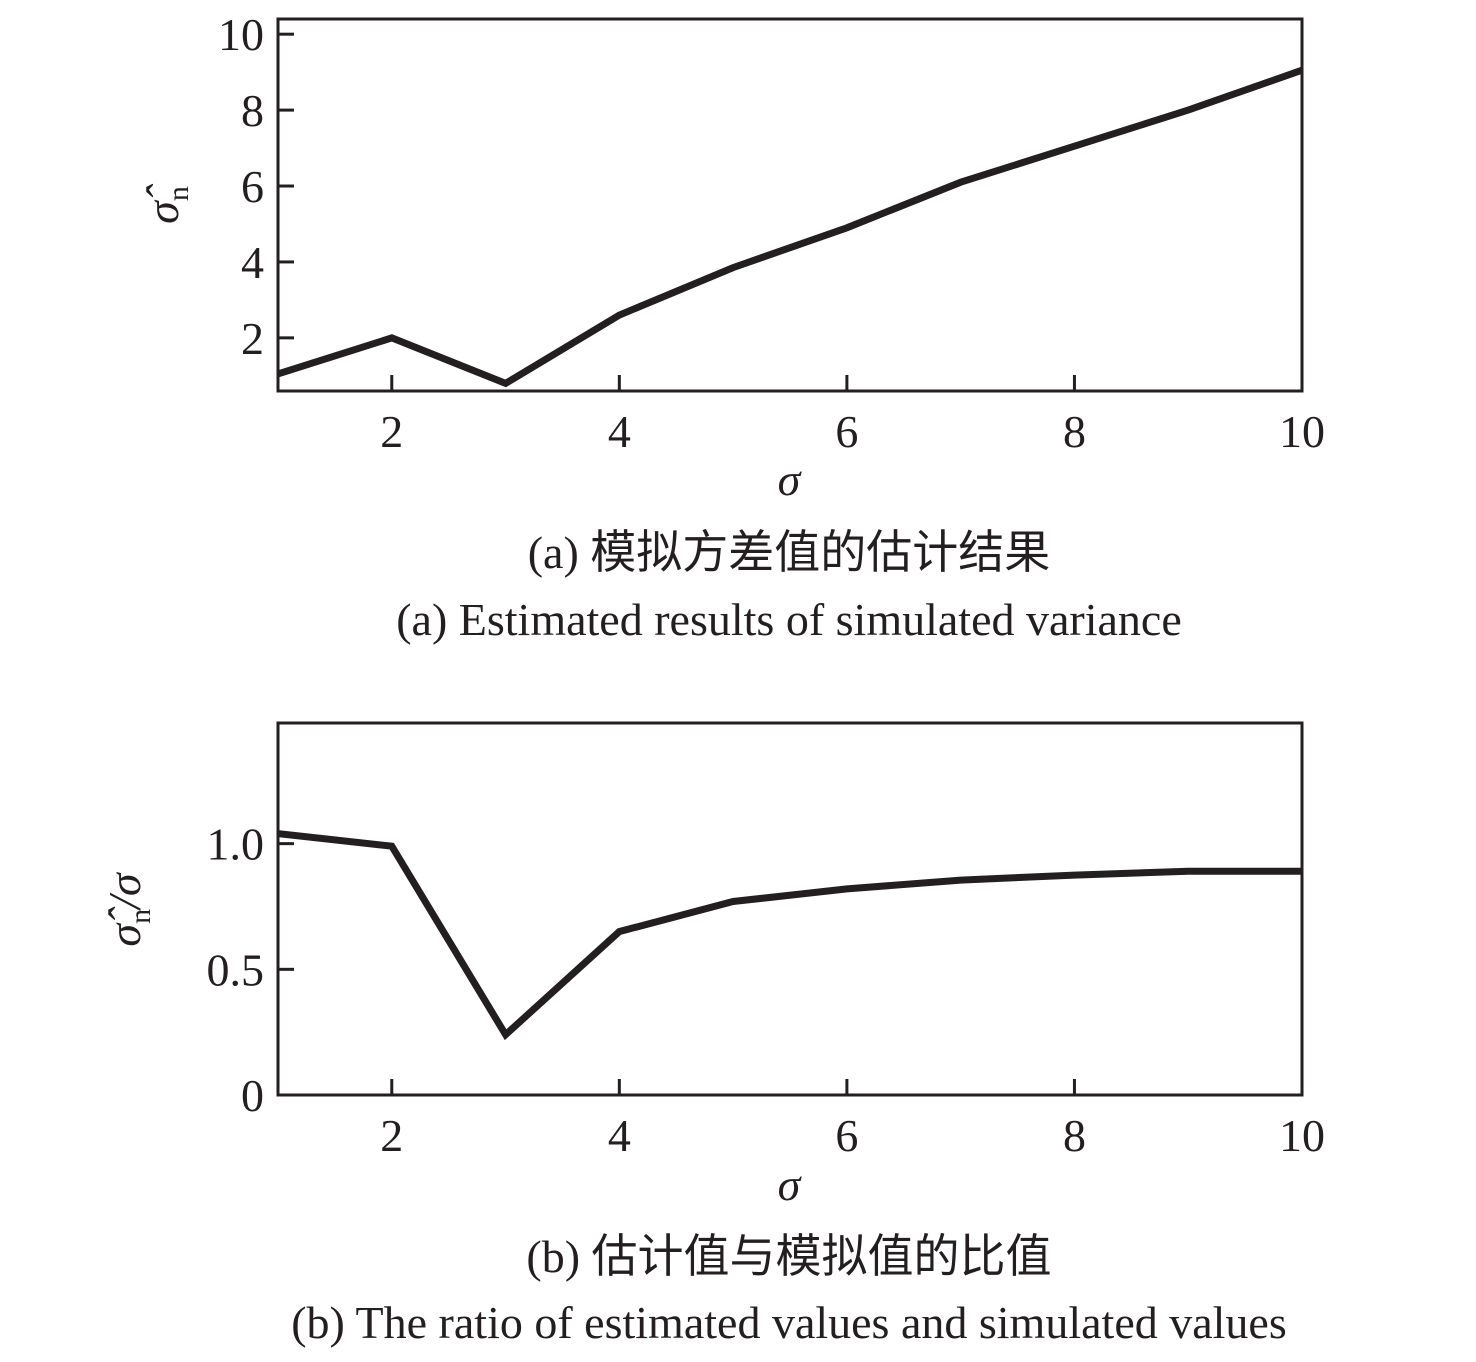 This screenshot has width=1476, height=1362. I want to click on panel-b-caption-cn: (b) 估计值与模拟值的比值, so click(788, 1256).